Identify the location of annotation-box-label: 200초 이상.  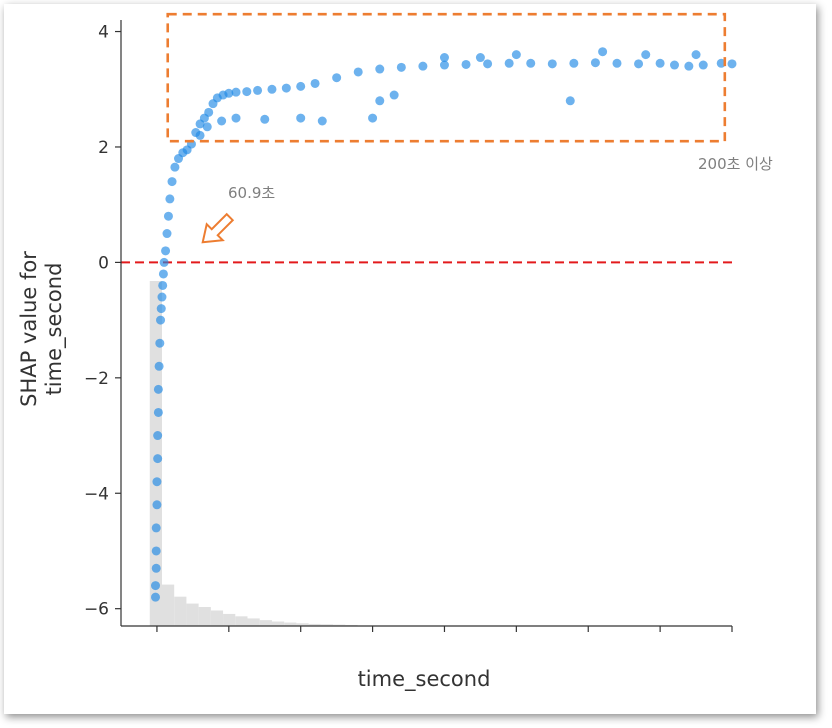
(735, 164).